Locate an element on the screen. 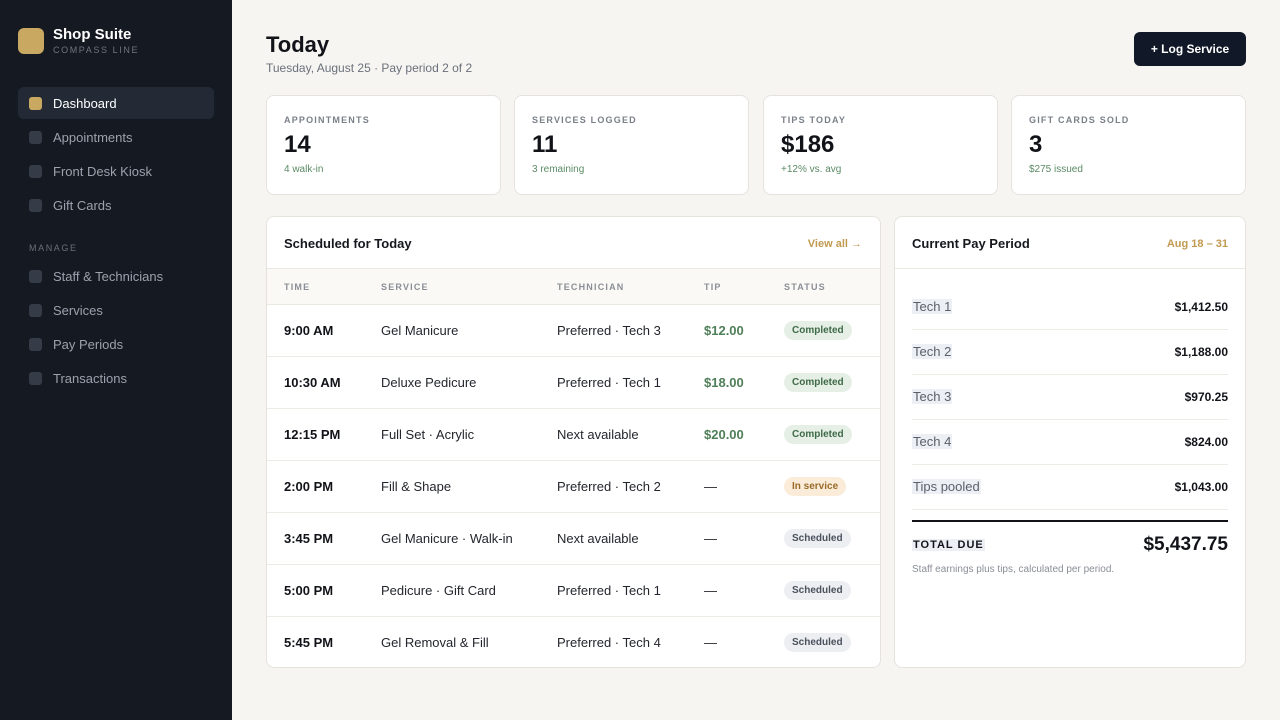 This screenshot has height=720, width=1280. pay-row: Tips pooled $1,043.00 is located at coordinates (1070, 487).